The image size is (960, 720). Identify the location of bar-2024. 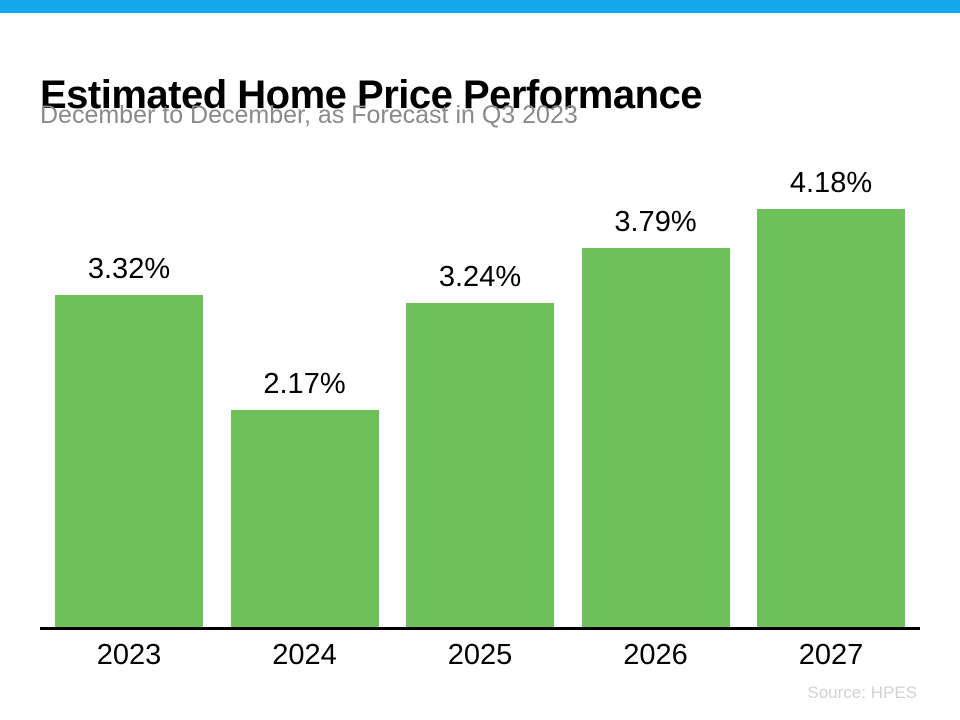
(304, 518).